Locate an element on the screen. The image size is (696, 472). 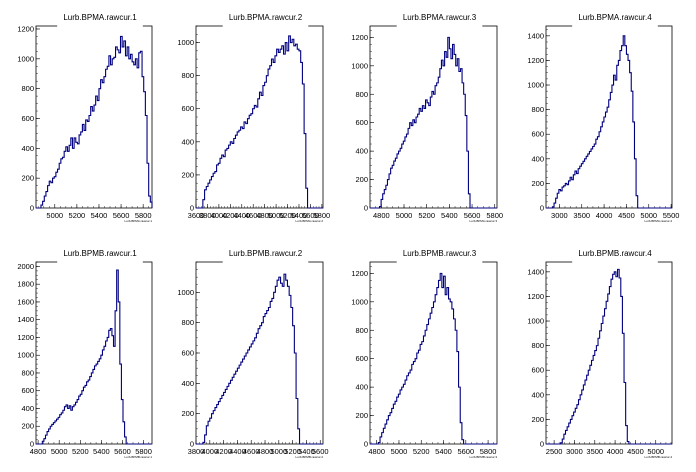
panel-title: Lurb.BPMA.rawcur.3 is located at coordinates (440, 17).